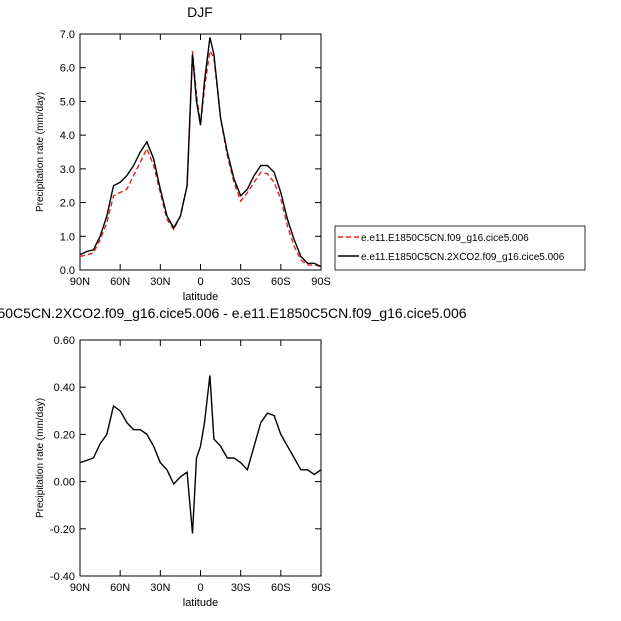 The height and width of the screenshot is (621, 621). I want to click on y-tick-label: 0.40, so click(64, 388).